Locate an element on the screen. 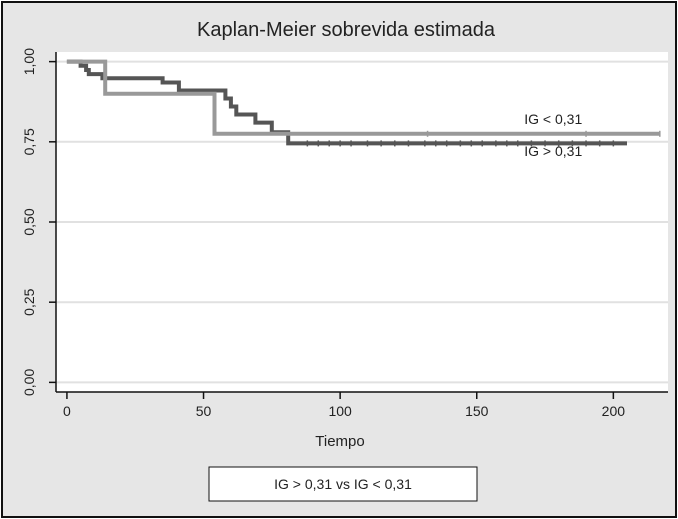 Image resolution: width=678 pixels, height=519 pixels. y-tick-label: 0,25 is located at coordinates (29, 301).